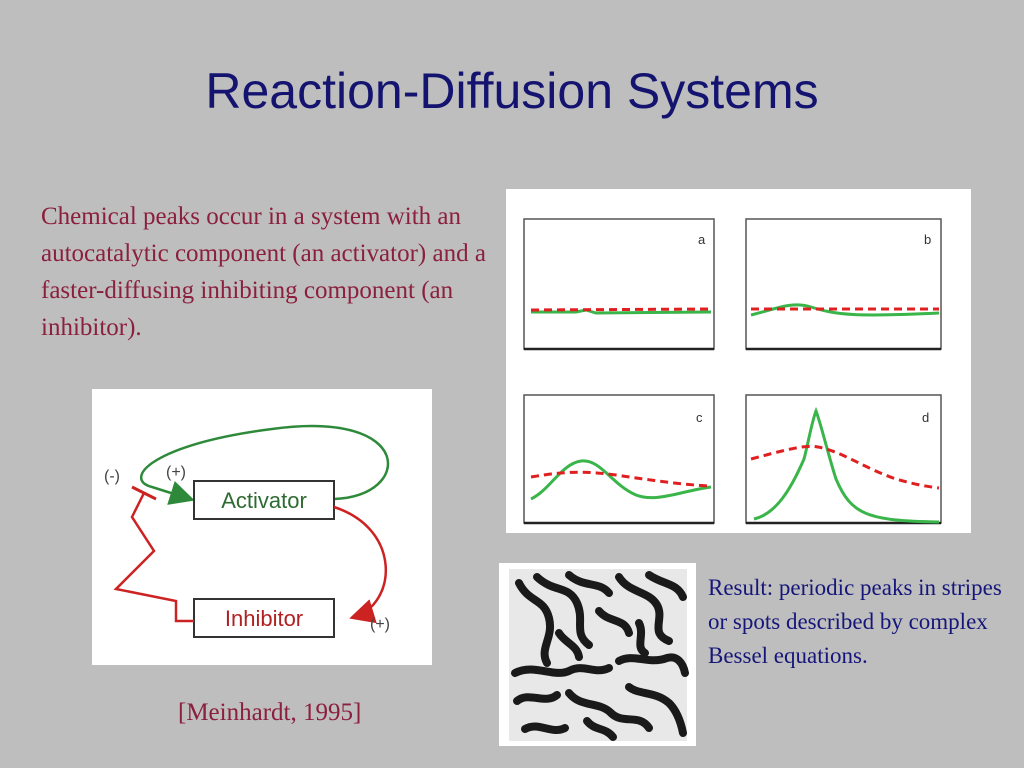 This screenshot has height=768, width=1024. I want to click on inhibition-path, so click(153, 557).